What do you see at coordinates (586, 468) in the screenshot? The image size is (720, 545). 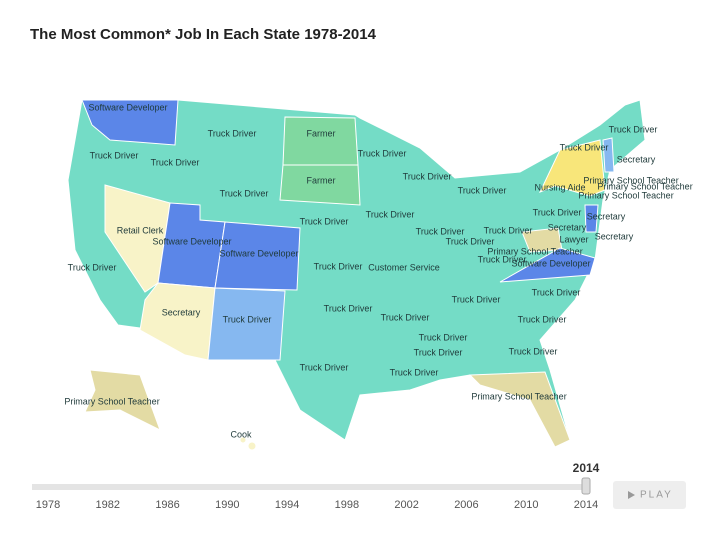 I see `slider-current: 2014` at bounding box center [586, 468].